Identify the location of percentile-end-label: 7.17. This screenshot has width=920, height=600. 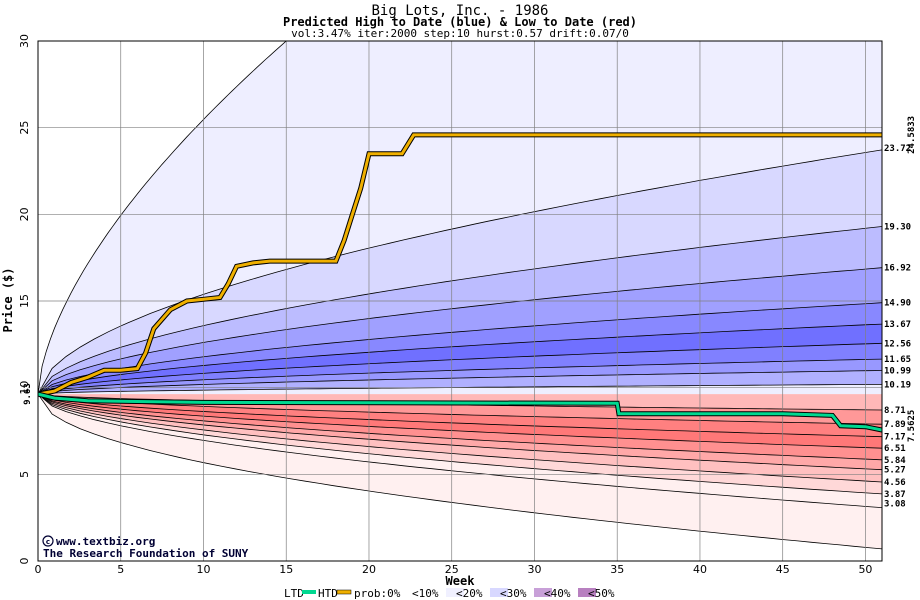
(895, 438).